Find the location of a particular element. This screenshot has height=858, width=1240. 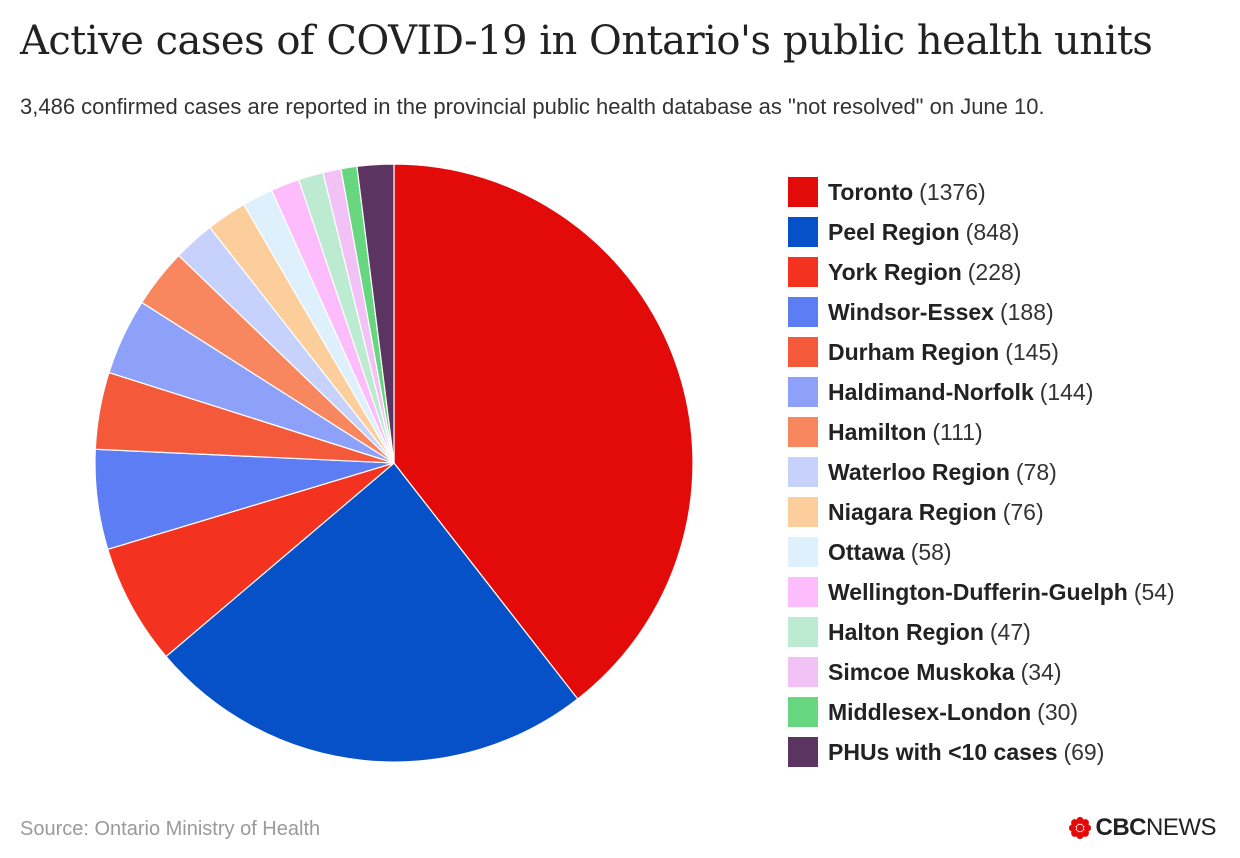

legend-item-halton-region: Halton Region (47) is located at coordinates (981, 632).